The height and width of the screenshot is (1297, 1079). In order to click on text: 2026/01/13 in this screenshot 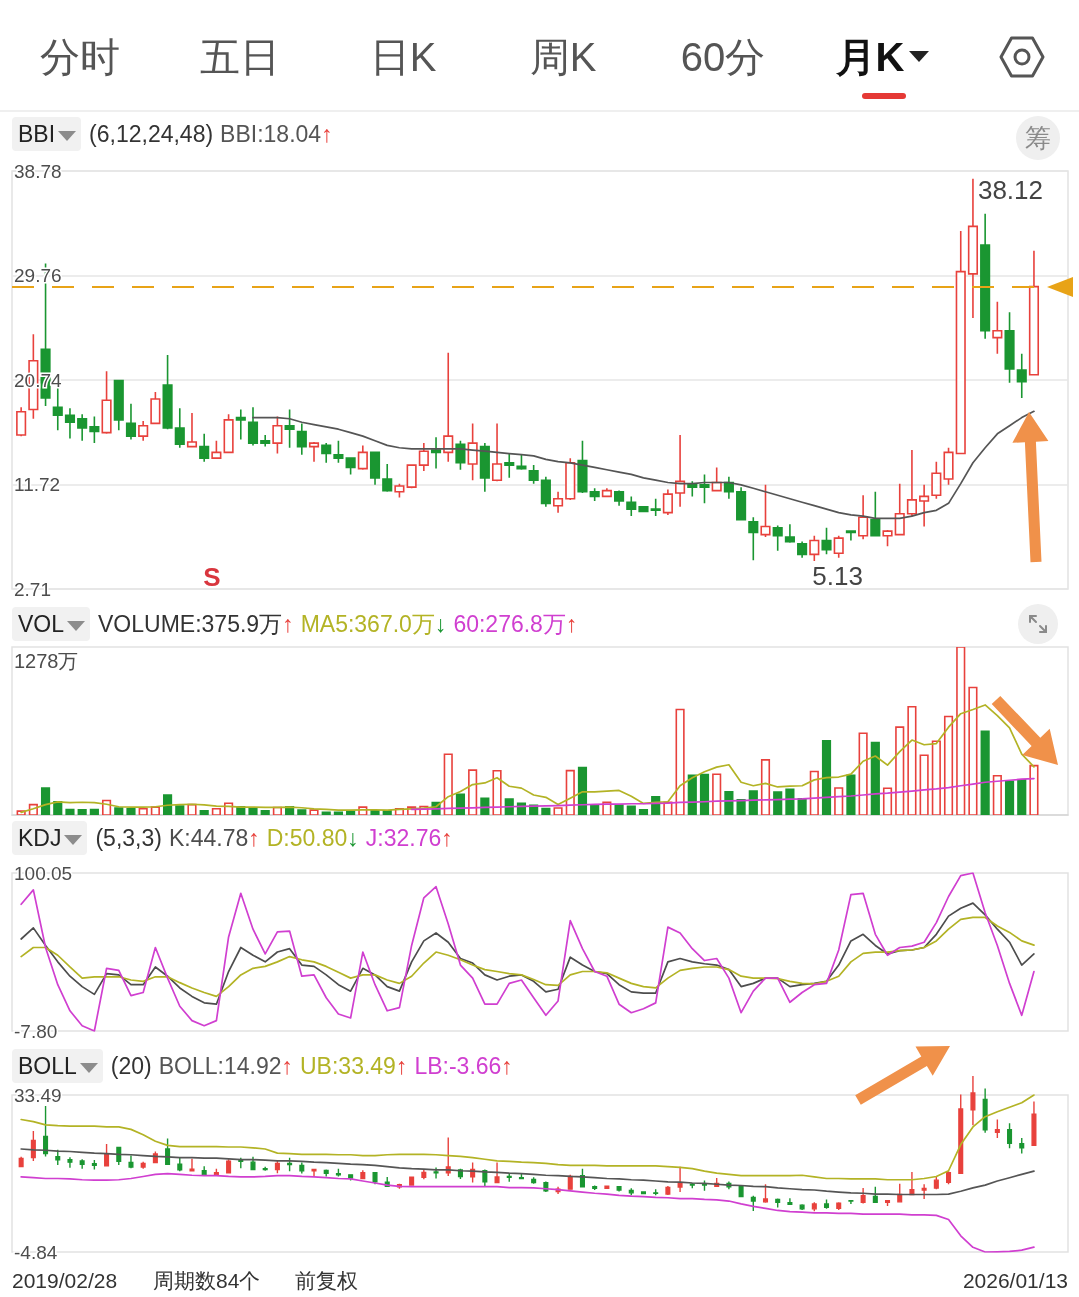, I will do `click(1015, 1281)`.